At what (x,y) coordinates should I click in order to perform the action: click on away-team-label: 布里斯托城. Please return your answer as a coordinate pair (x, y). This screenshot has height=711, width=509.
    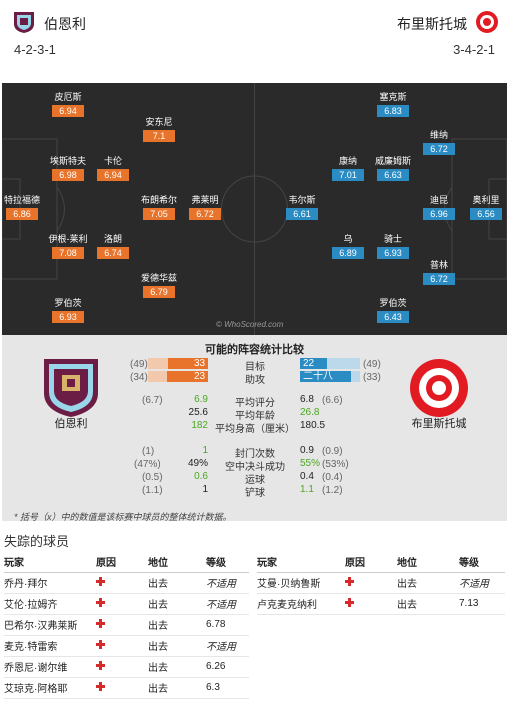
    Looking at the image, I should click on (439, 424).